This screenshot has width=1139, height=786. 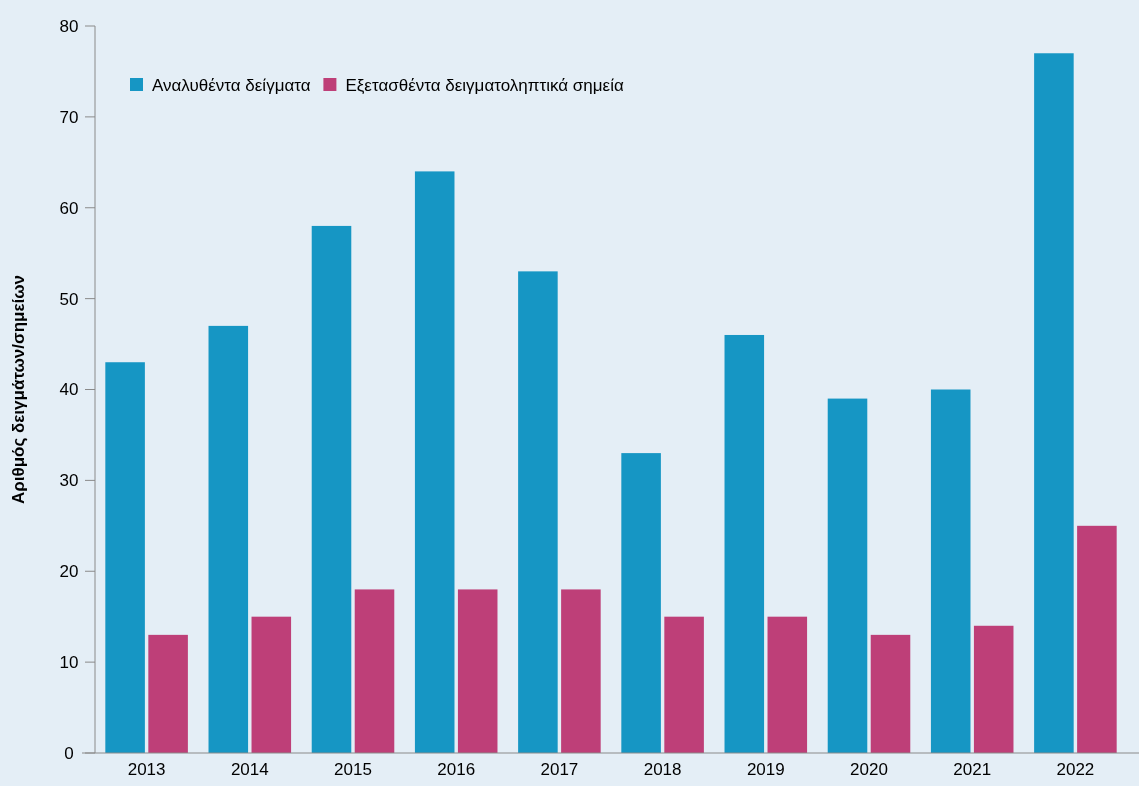 I want to click on x-tick-label: 2020, so click(x=869, y=769).